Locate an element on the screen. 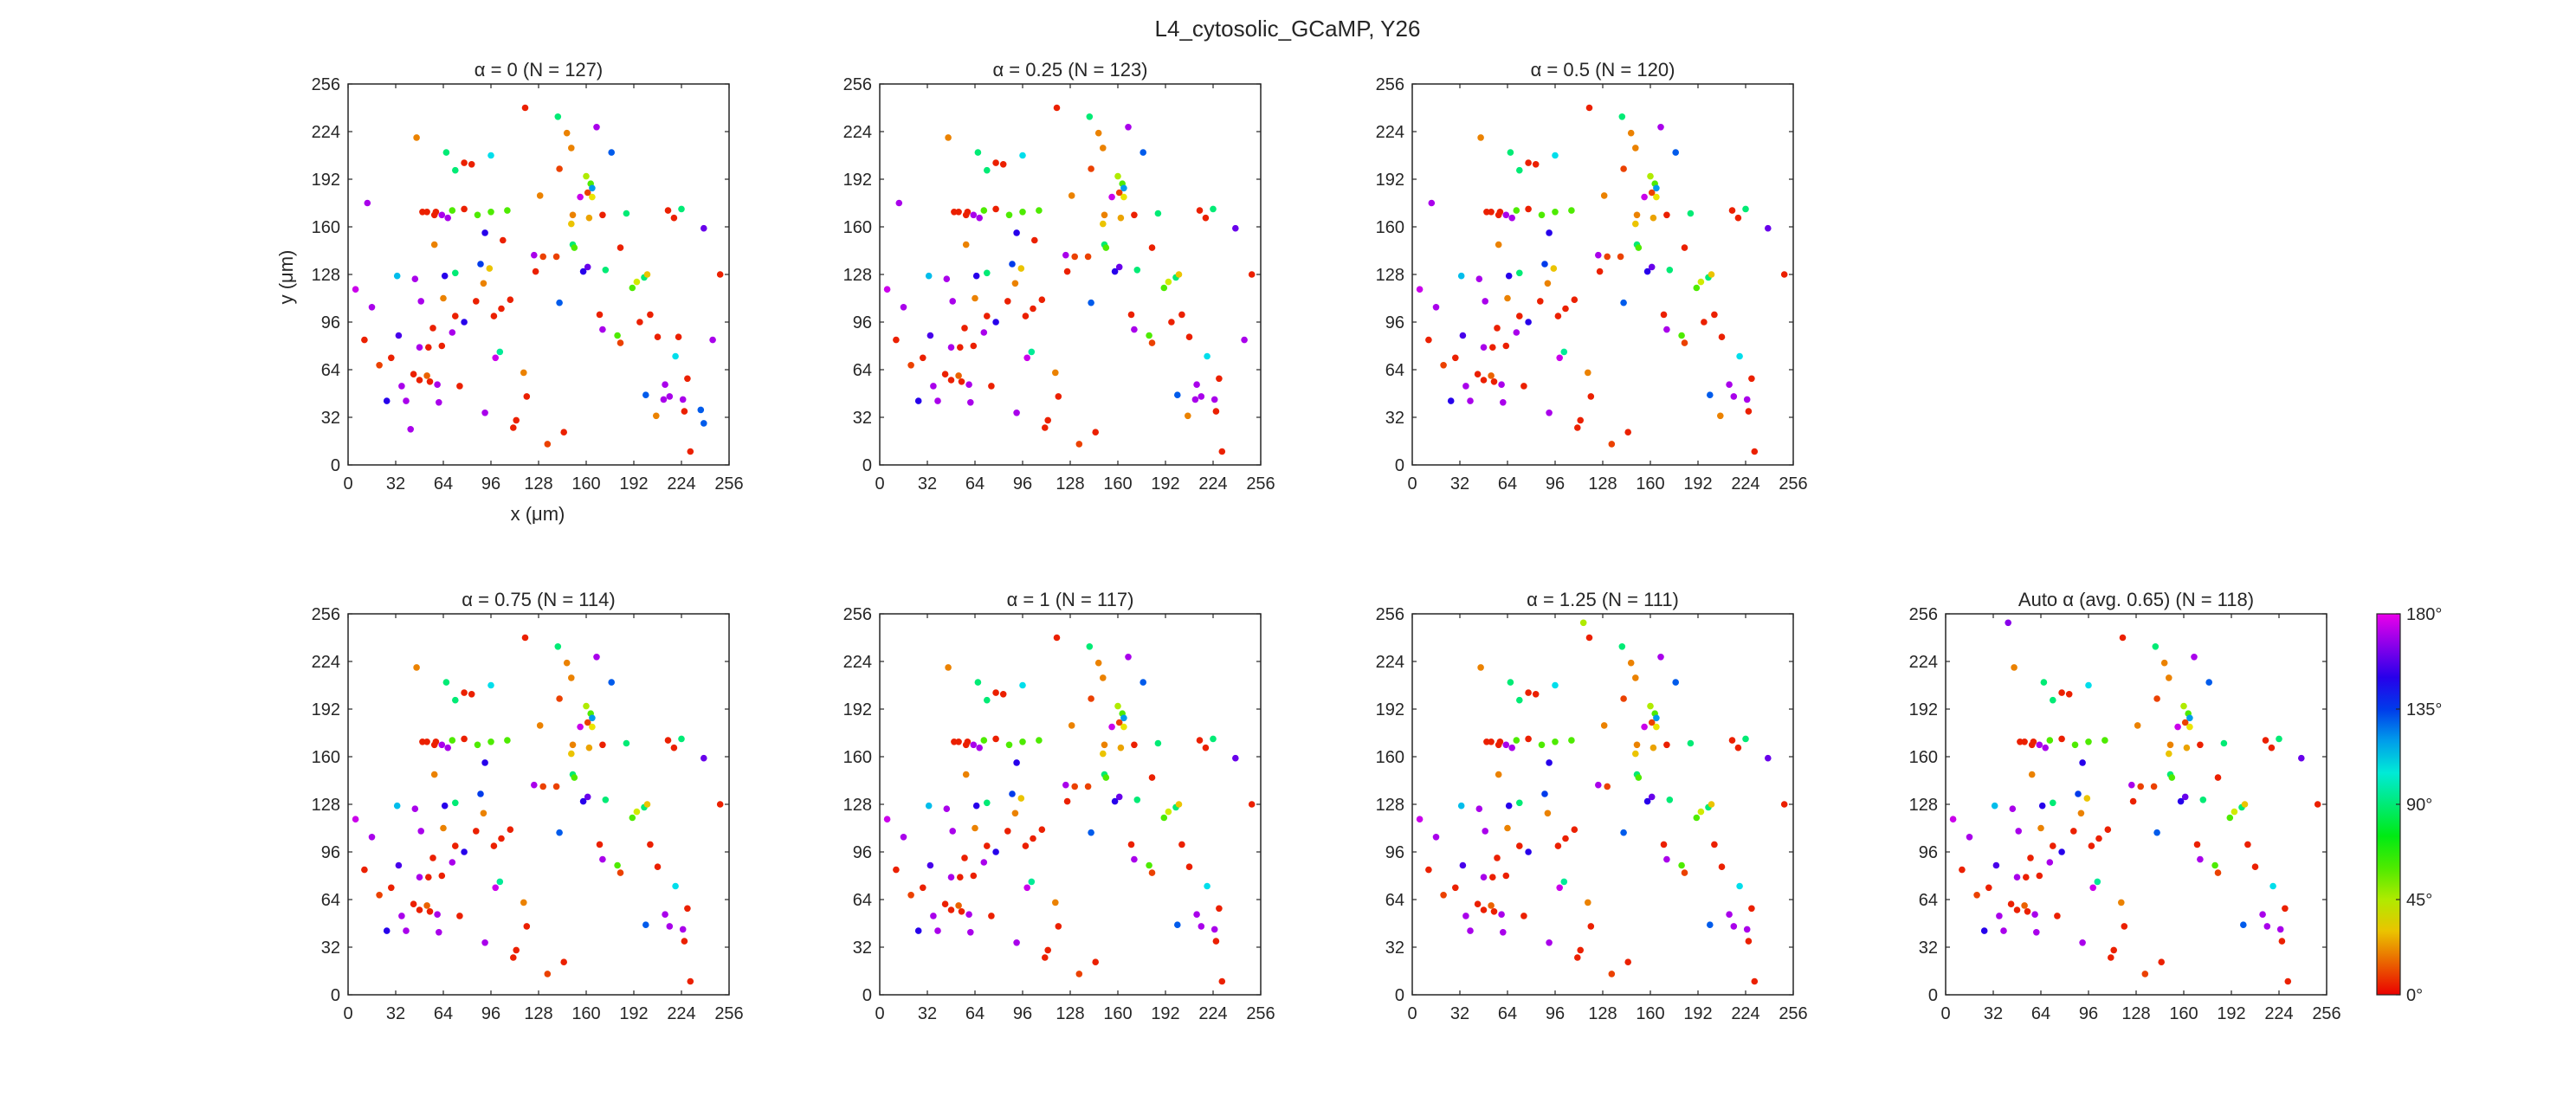 The width and height of the screenshot is (2576, 1116). x-tick-label: 160 is located at coordinates (1117, 1013).